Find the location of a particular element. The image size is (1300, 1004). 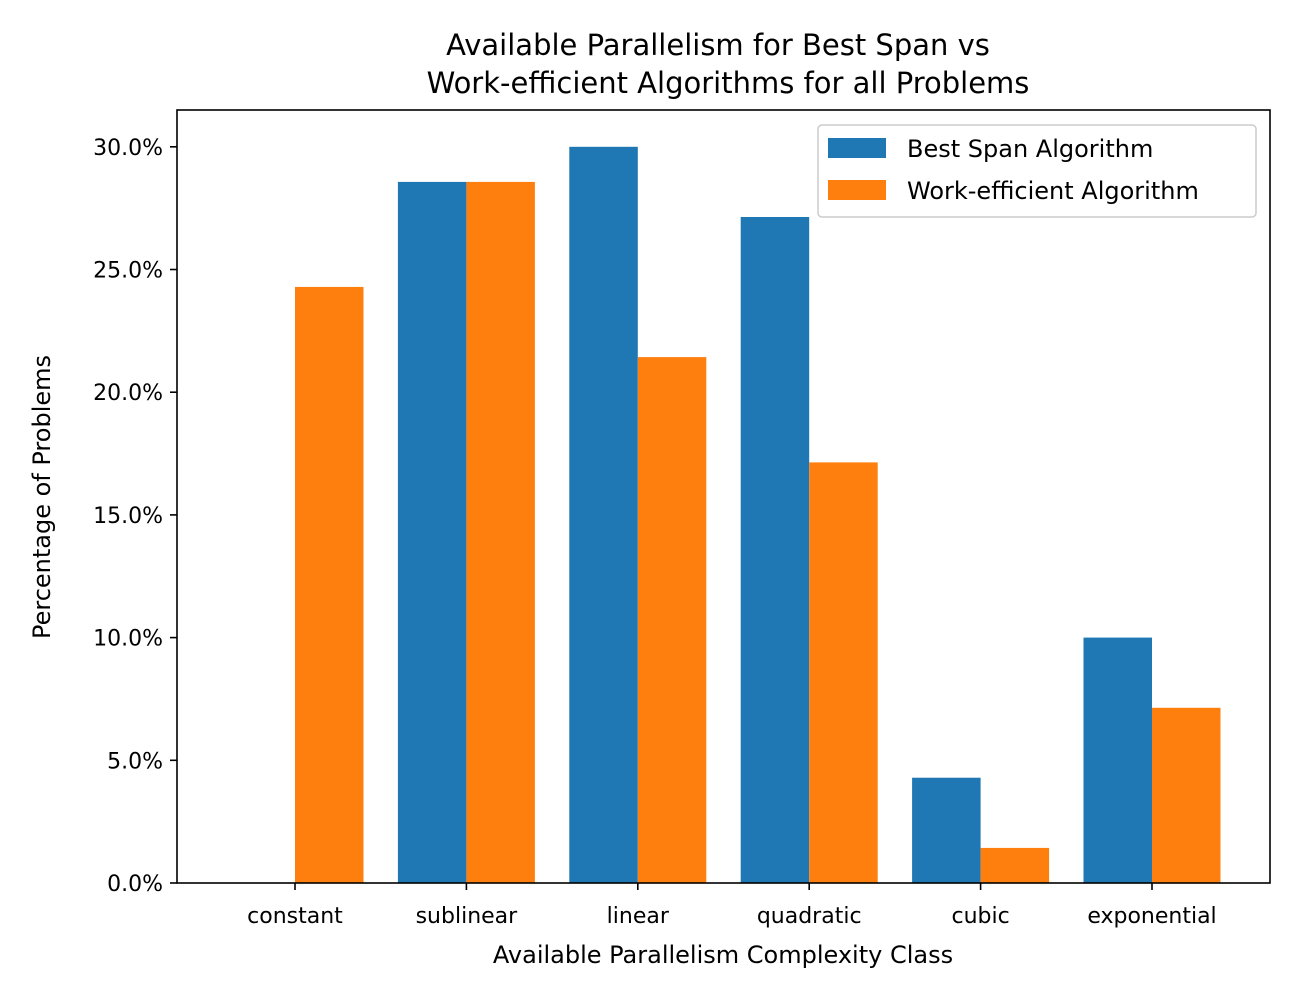

bar-best-span-algorithm-cubic is located at coordinates (946, 830).